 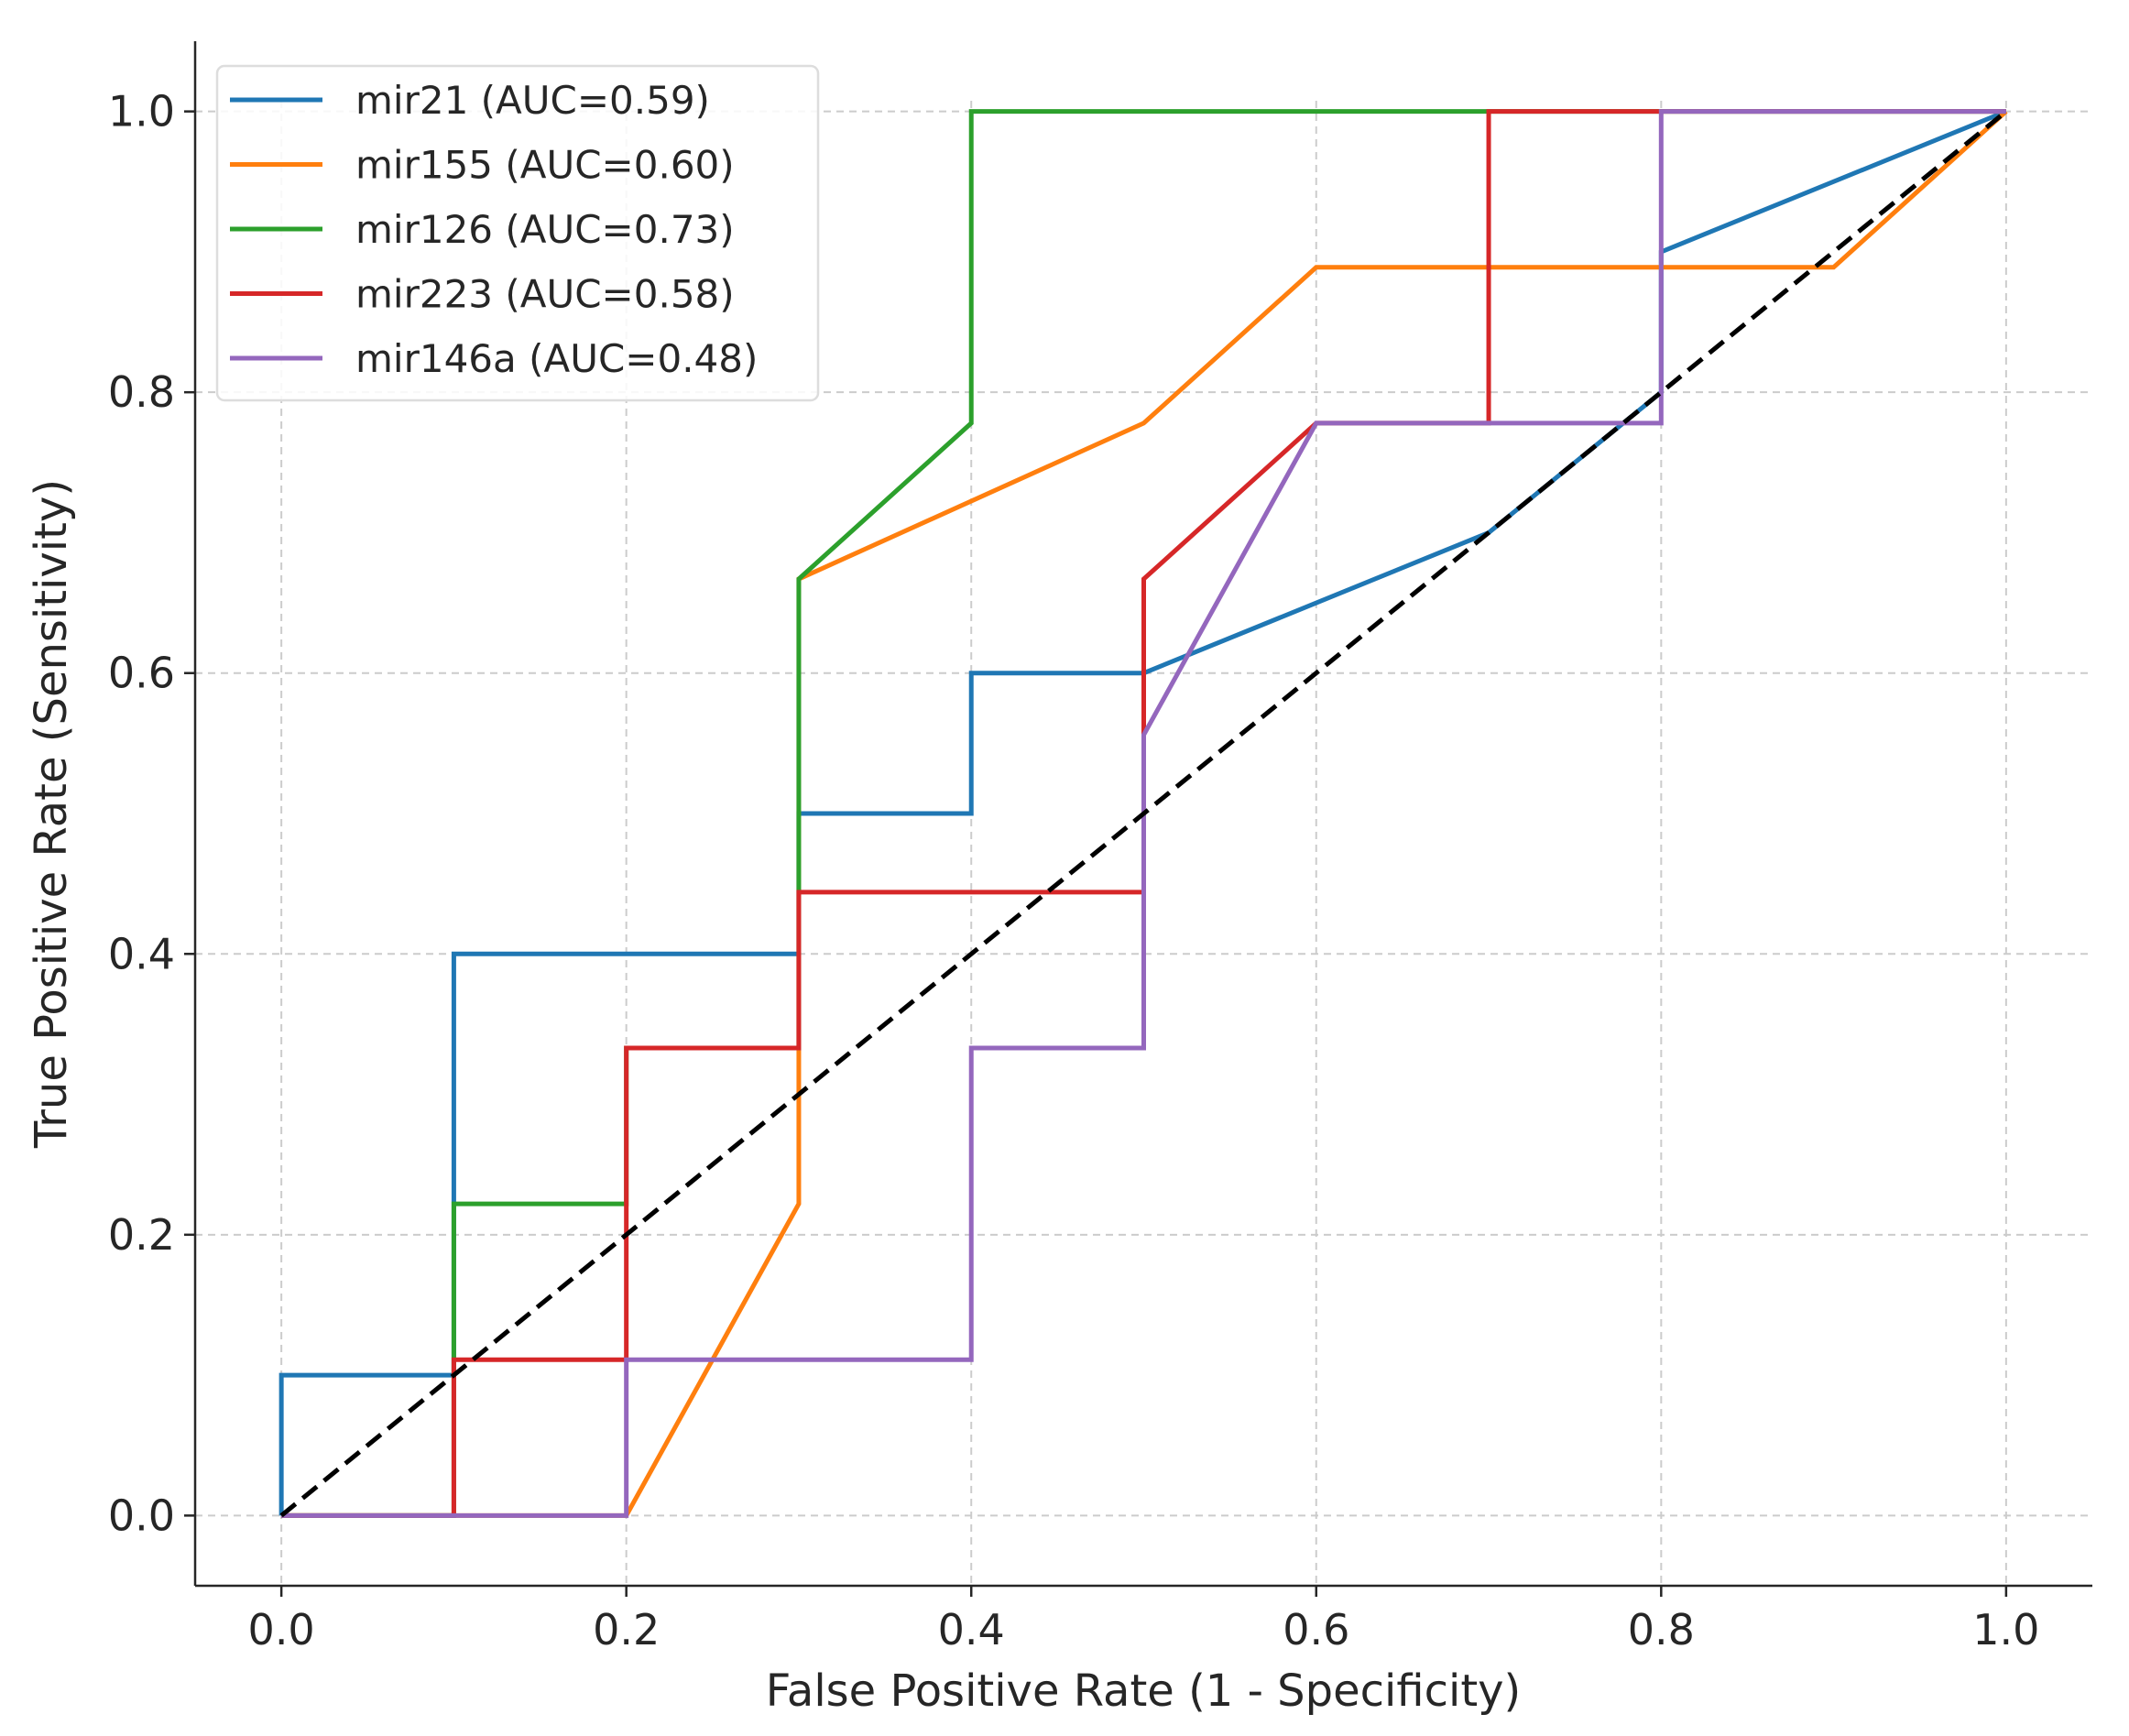 What do you see at coordinates (971, 1630) in the screenshot?
I see `x-tick-label: 0.4` at bounding box center [971, 1630].